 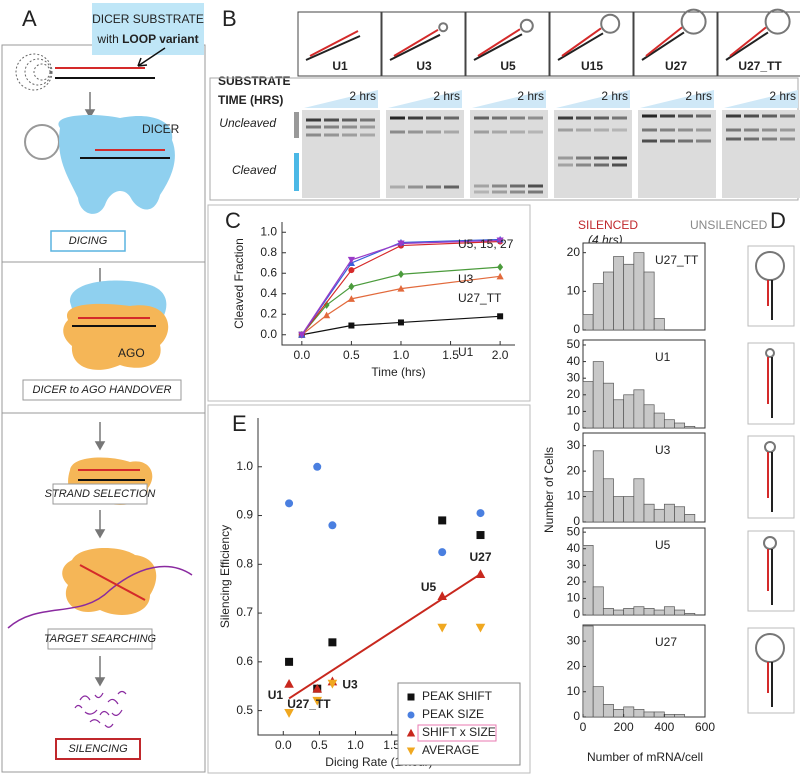 I want to click on step-label: STRAND SELECTION, so click(x=100, y=494).